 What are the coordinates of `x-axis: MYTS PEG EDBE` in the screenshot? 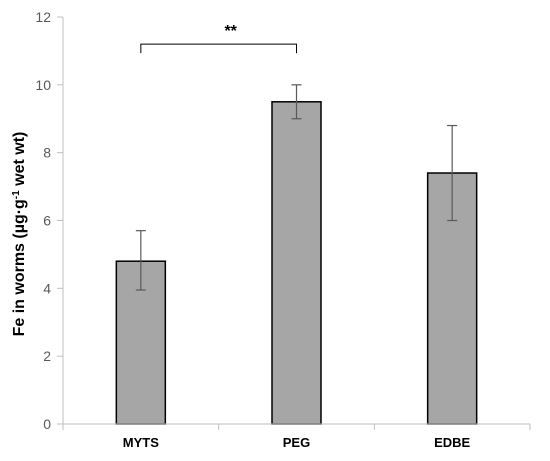 It's located at (296, 436).